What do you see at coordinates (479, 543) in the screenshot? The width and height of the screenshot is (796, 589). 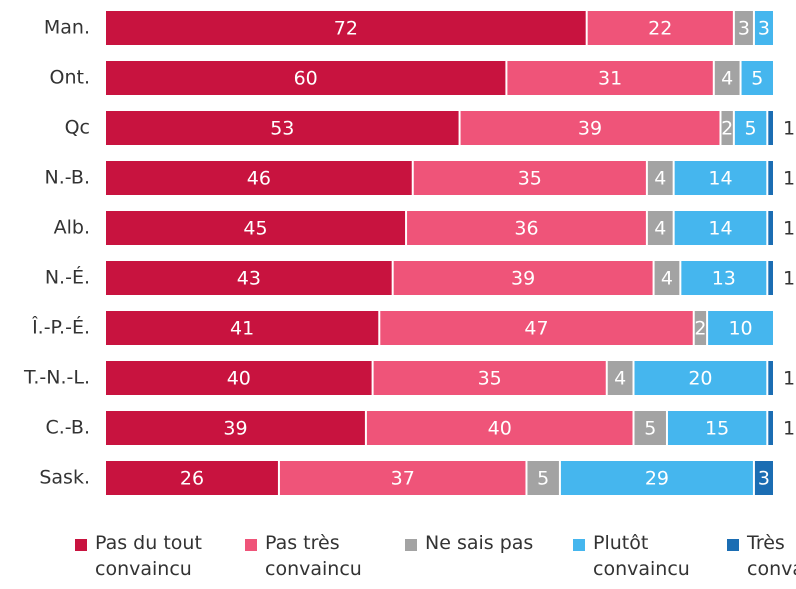 I see `legend-label: Ne sais pas` at bounding box center [479, 543].